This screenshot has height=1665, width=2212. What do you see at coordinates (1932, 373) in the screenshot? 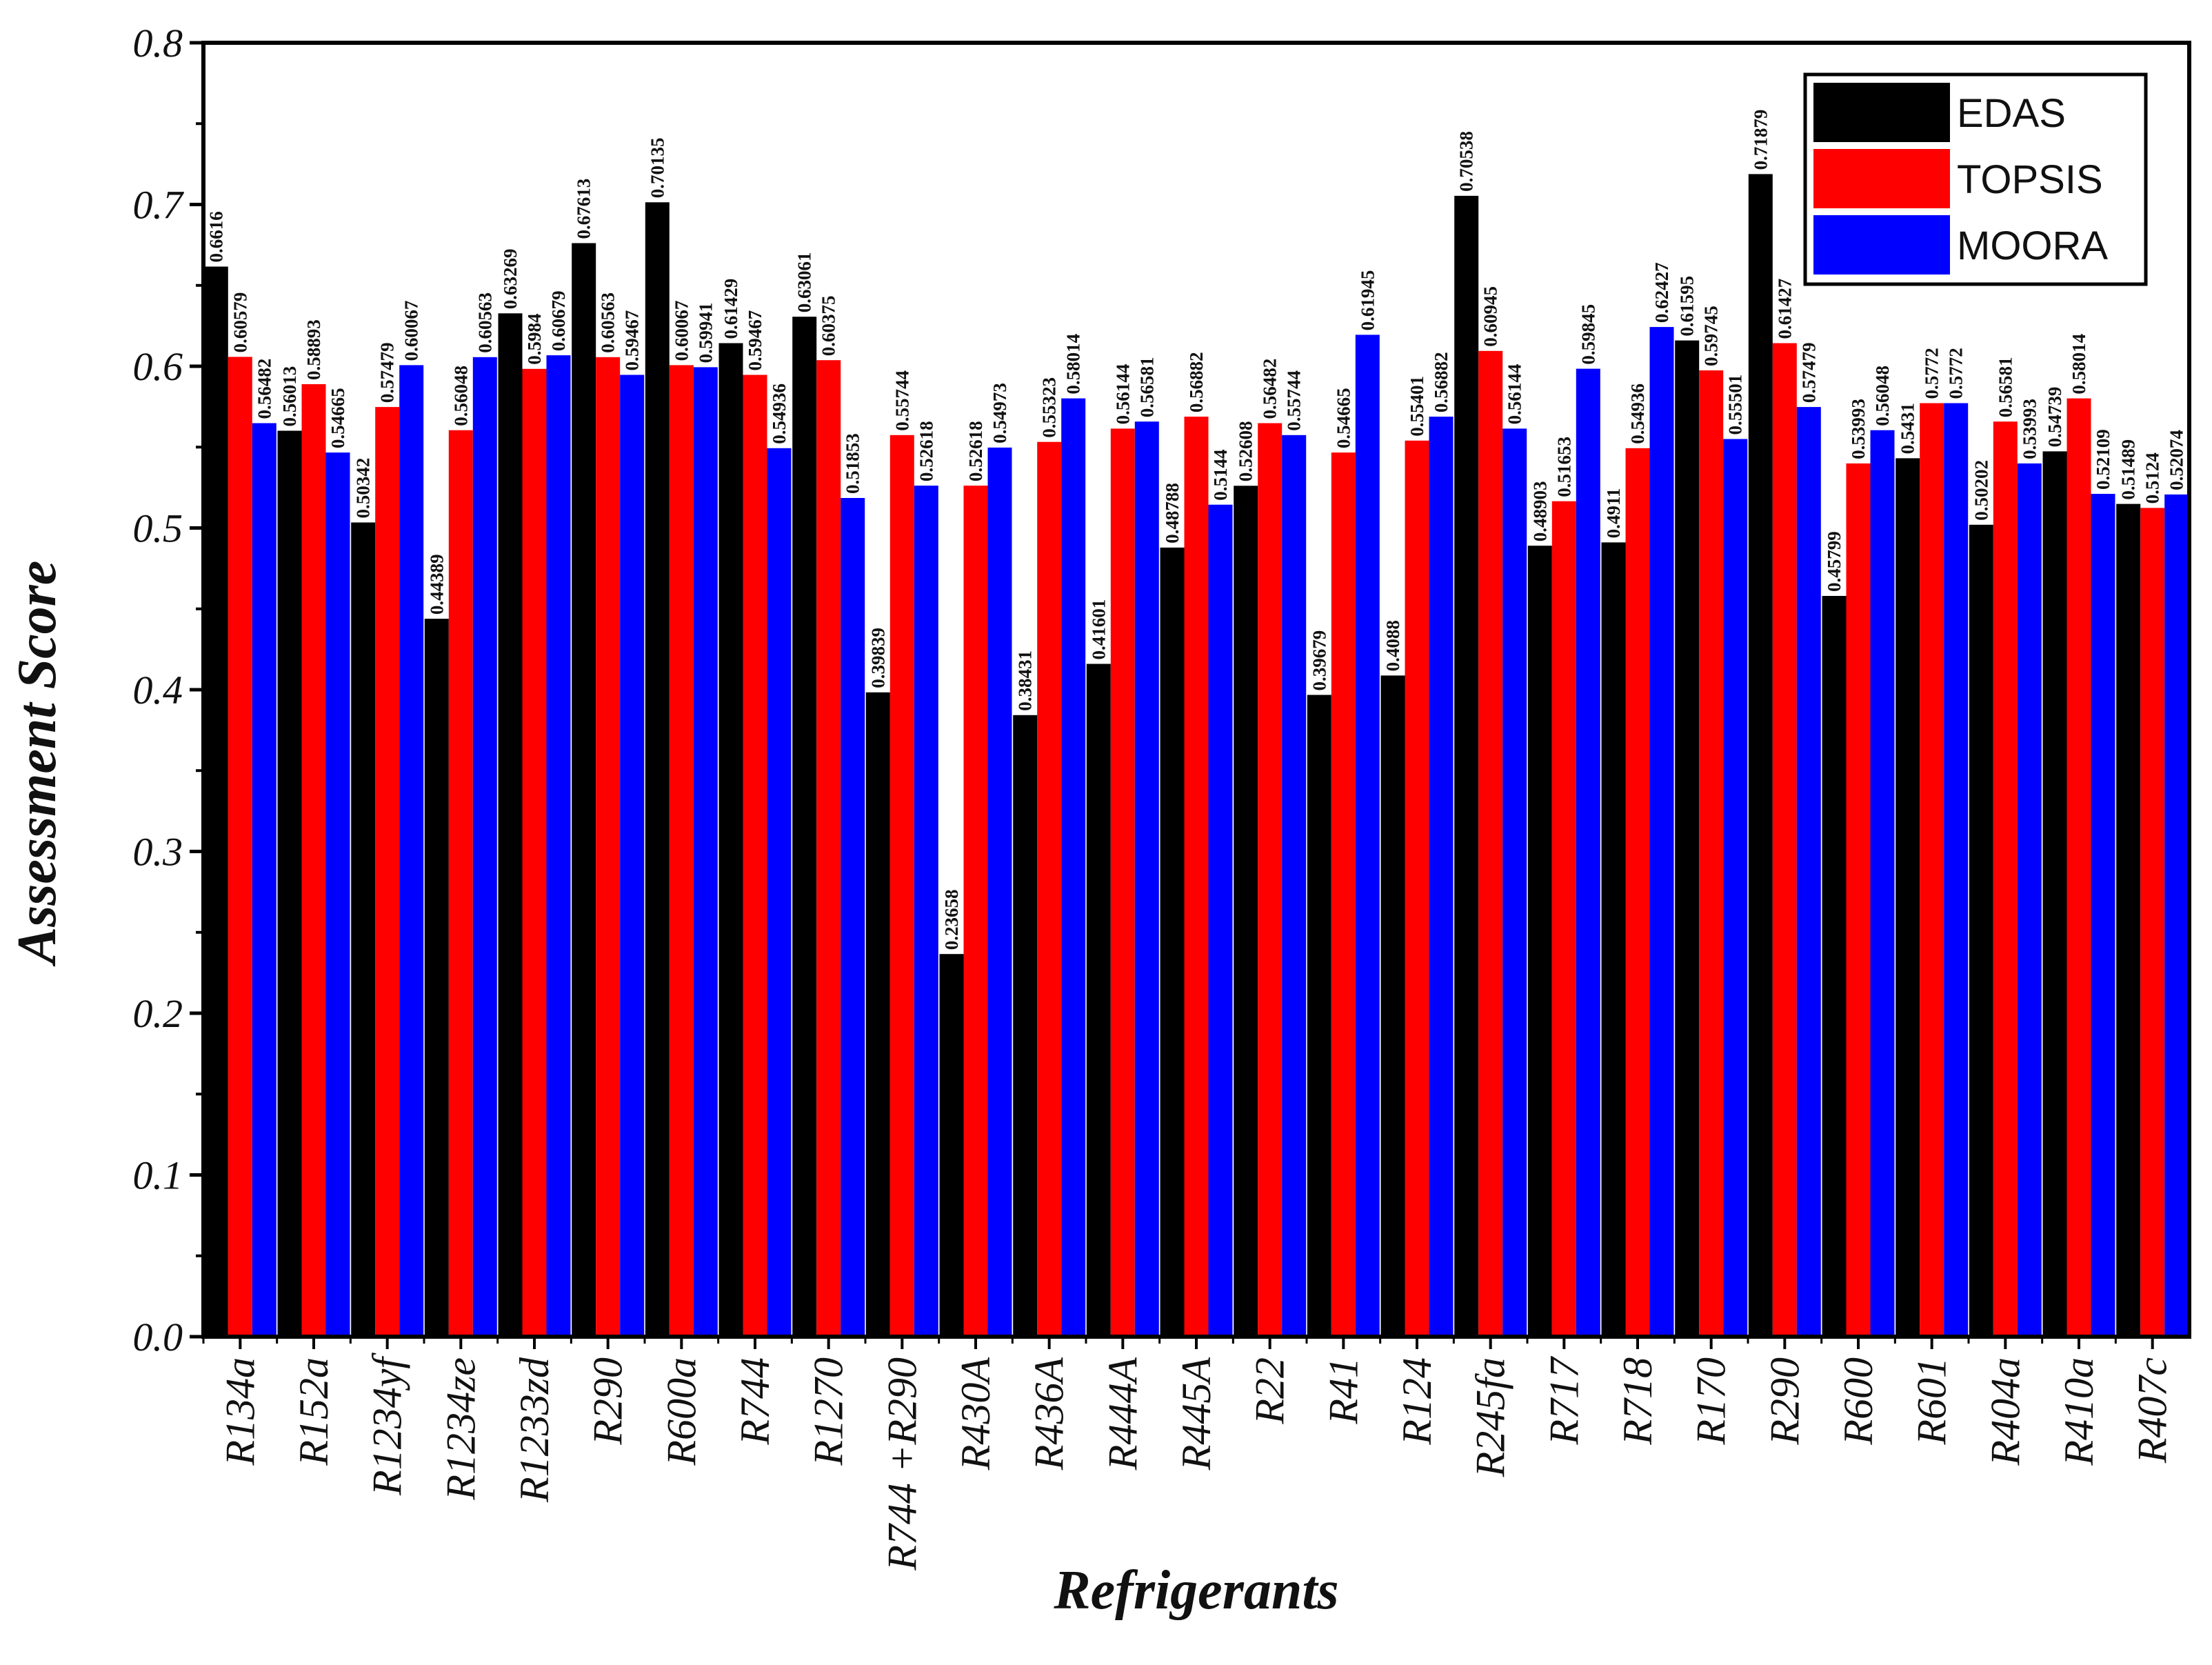
I see `data-label-topsis-24: 0.5772` at bounding box center [1932, 373].